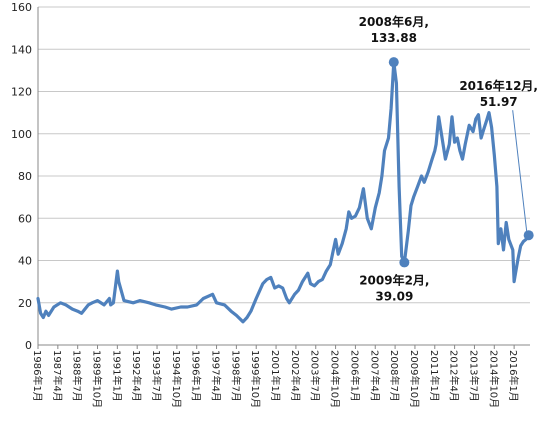 This screenshot has height=428, width=543. What do you see at coordinates (216, 376) in the screenshot?
I see `x-tick-label: 1997年4月` at bounding box center [216, 376].